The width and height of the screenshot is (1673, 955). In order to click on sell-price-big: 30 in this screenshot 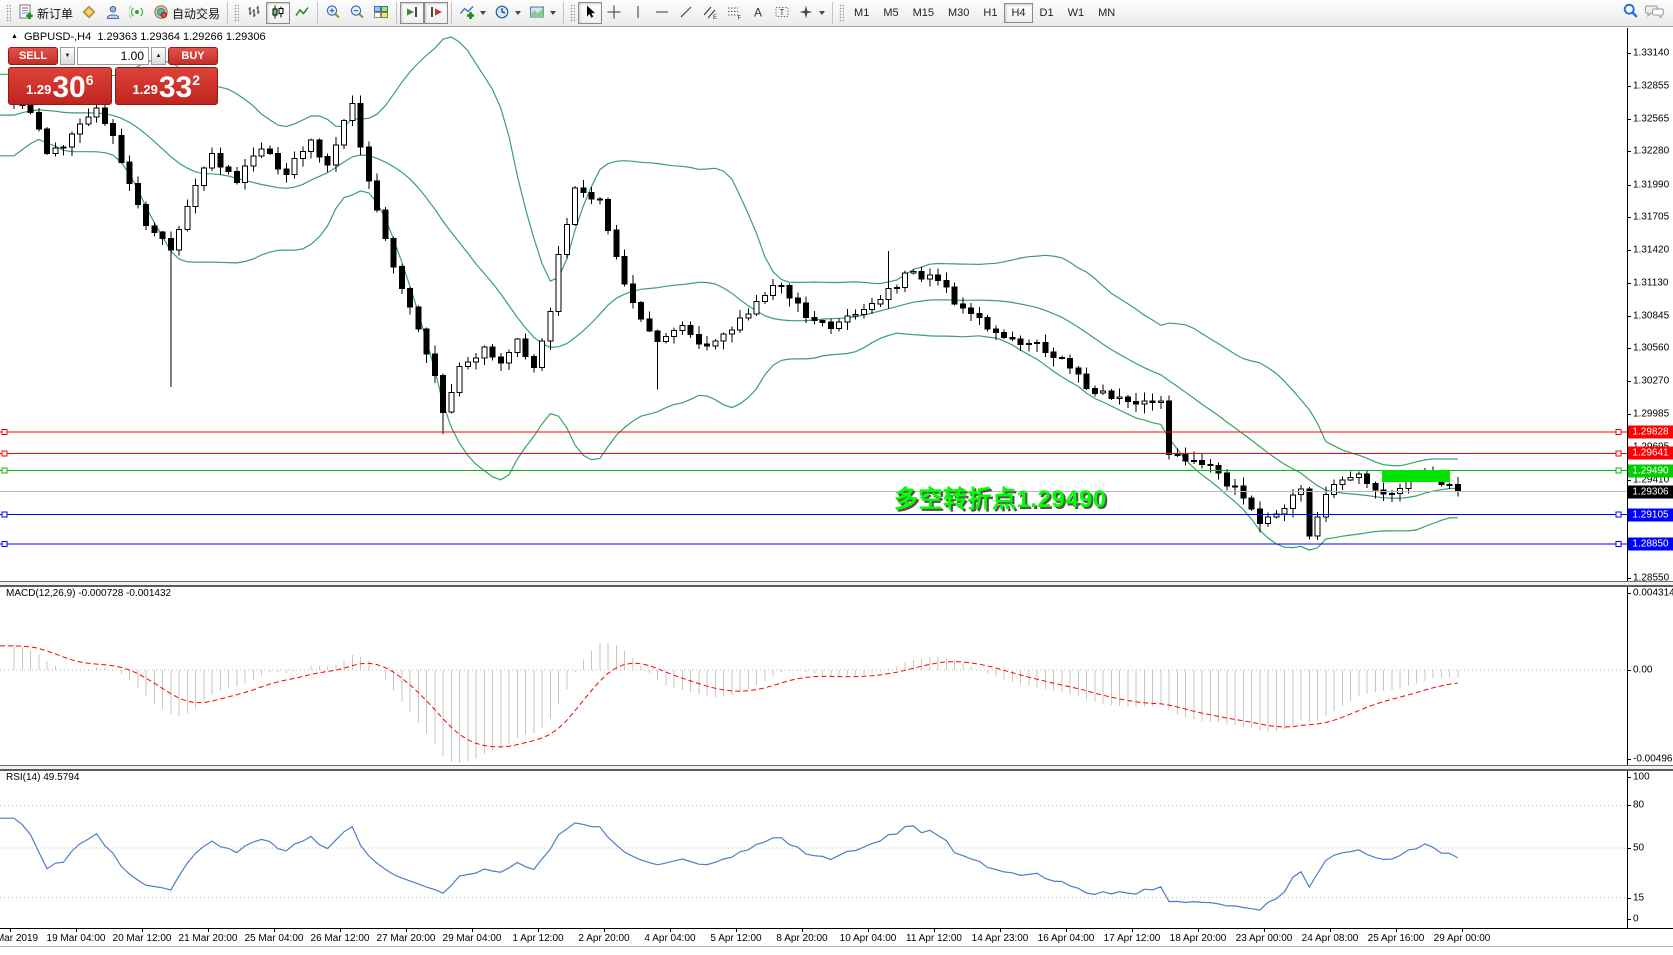, I will do `click(69, 87)`.